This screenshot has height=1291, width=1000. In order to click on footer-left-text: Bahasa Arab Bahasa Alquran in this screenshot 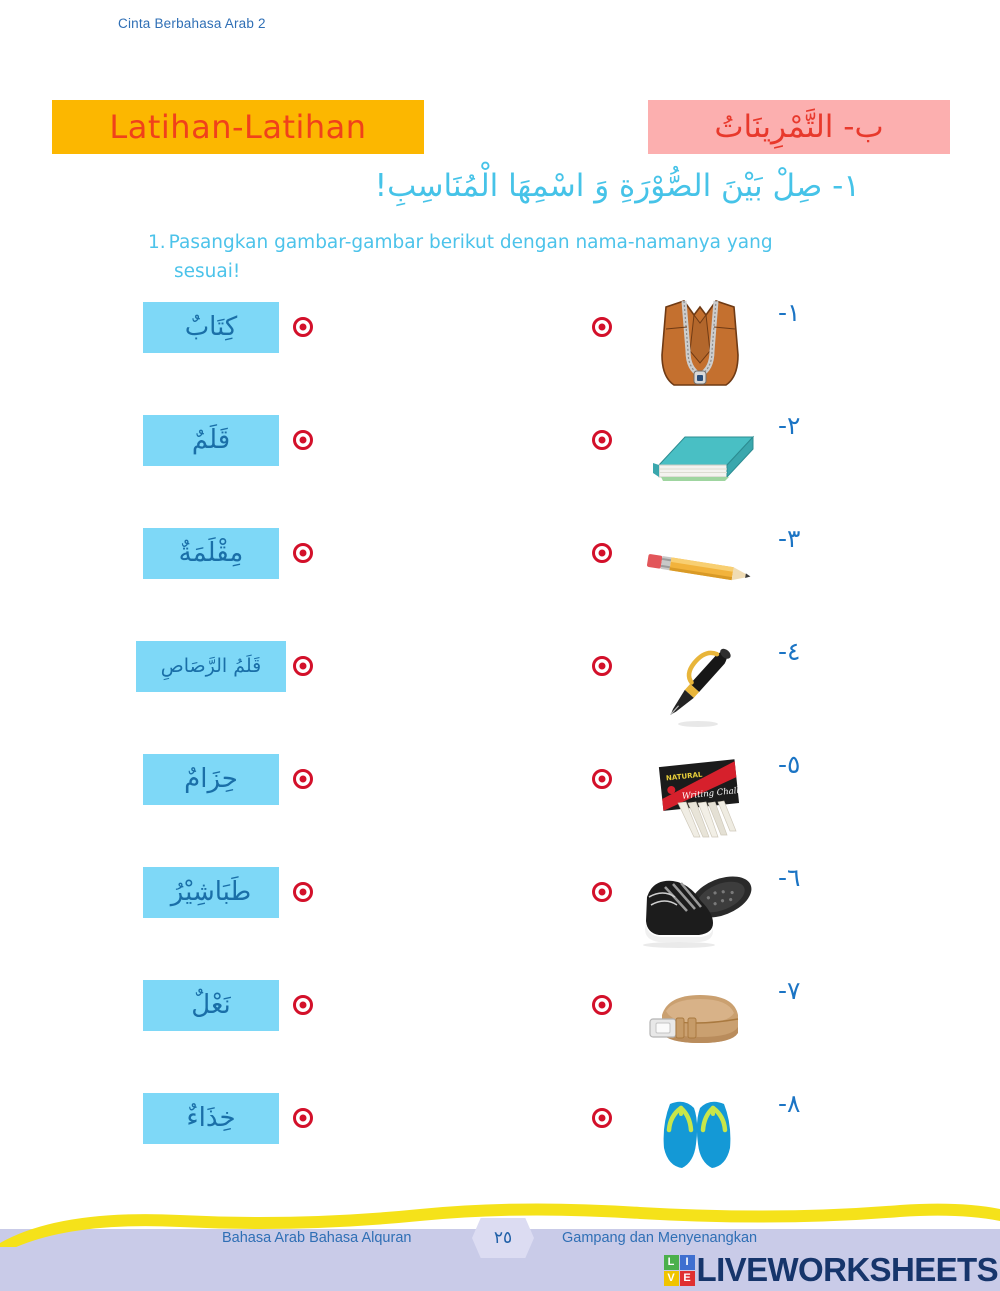, I will do `click(317, 1238)`.